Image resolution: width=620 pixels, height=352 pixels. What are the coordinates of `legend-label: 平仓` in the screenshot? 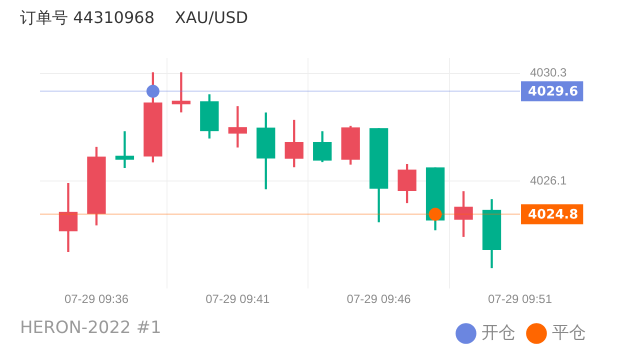 It's located at (569, 332).